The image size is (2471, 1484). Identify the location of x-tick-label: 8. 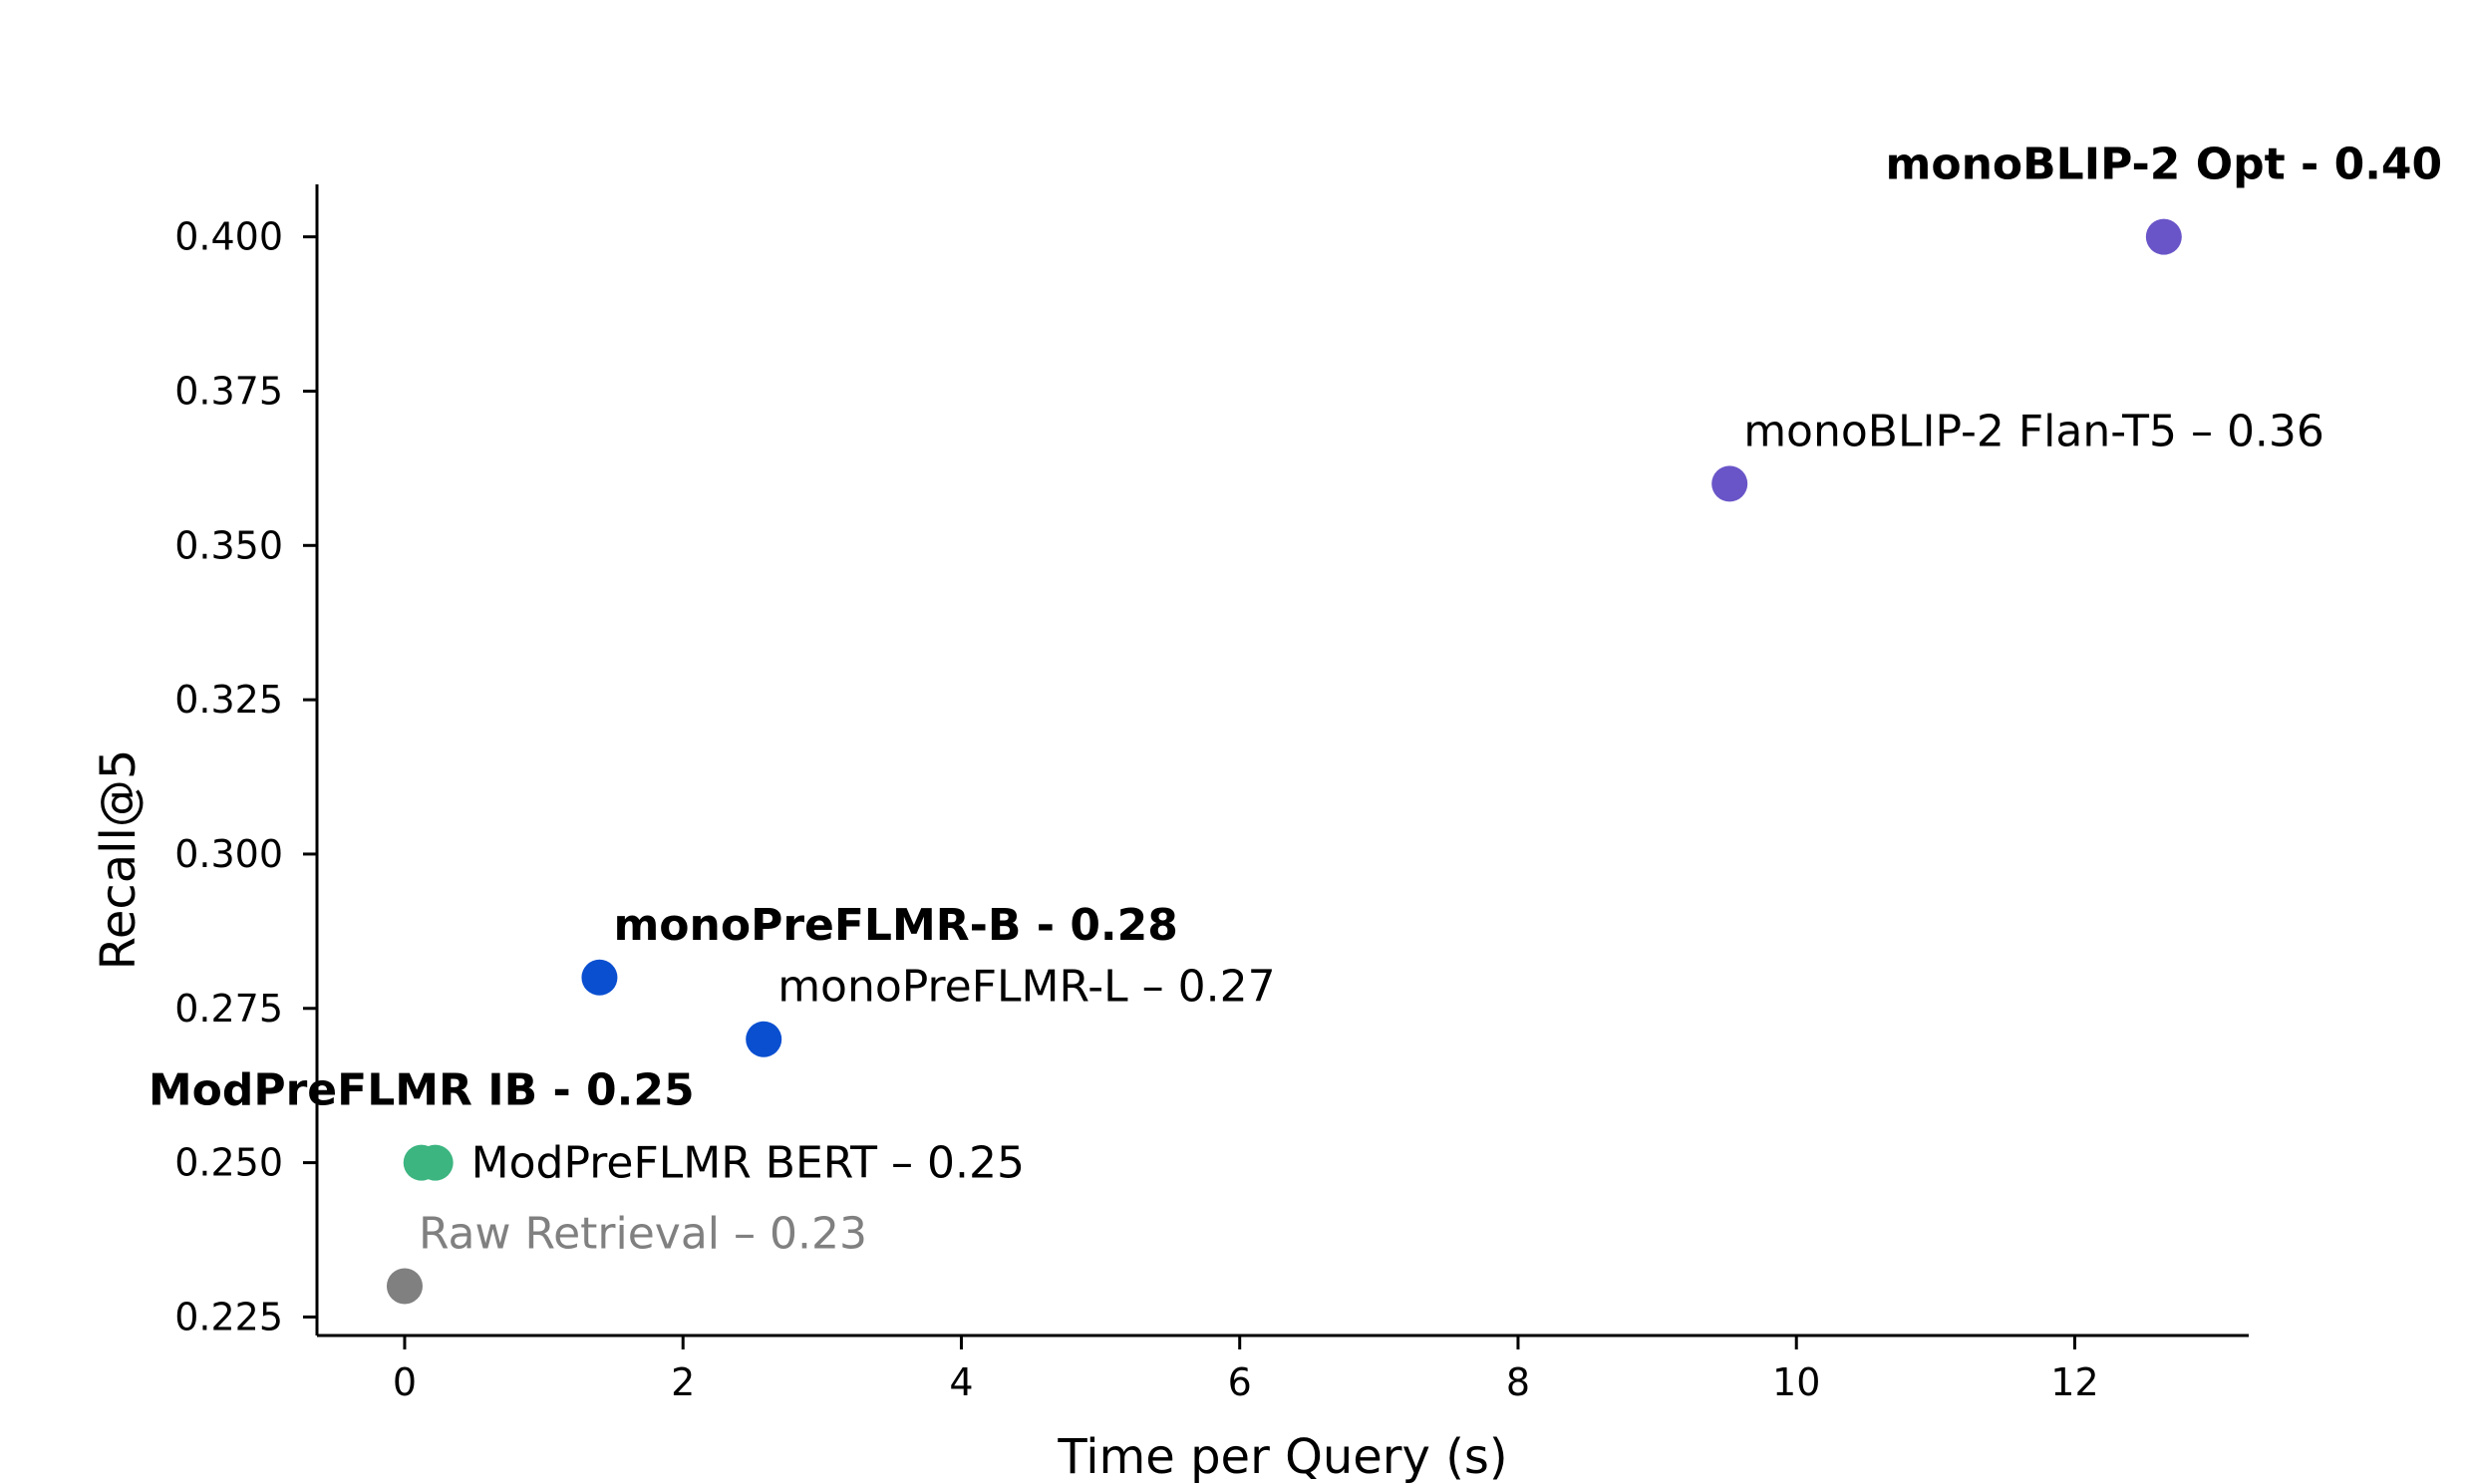
(1518, 1382).